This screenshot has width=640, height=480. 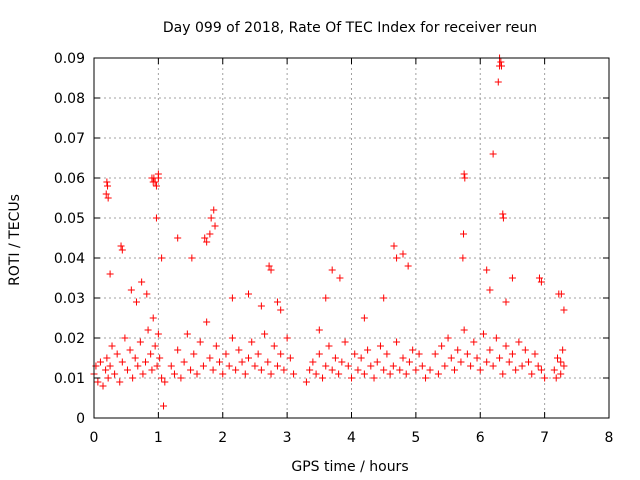 I want to click on x-tick-label: 1, so click(x=158, y=438).